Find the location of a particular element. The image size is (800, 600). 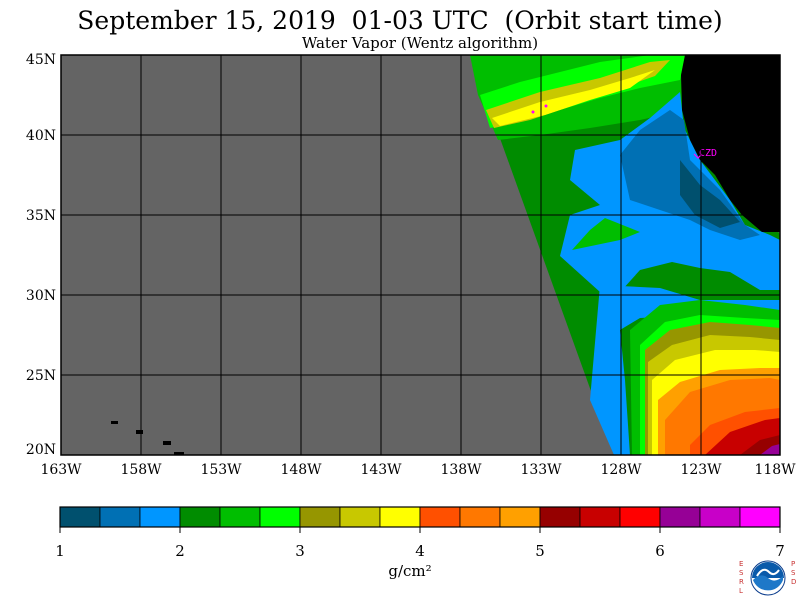

svg-text: E is located at coordinates (741, 564).